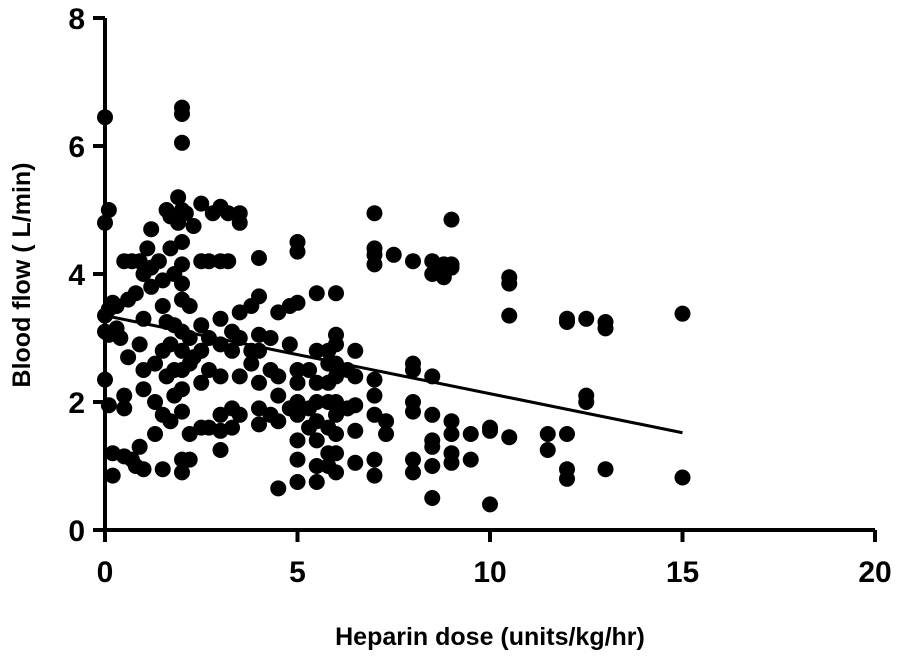  Describe the element at coordinates (874, 572) in the screenshot. I see `x-tick-label: 20` at that location.